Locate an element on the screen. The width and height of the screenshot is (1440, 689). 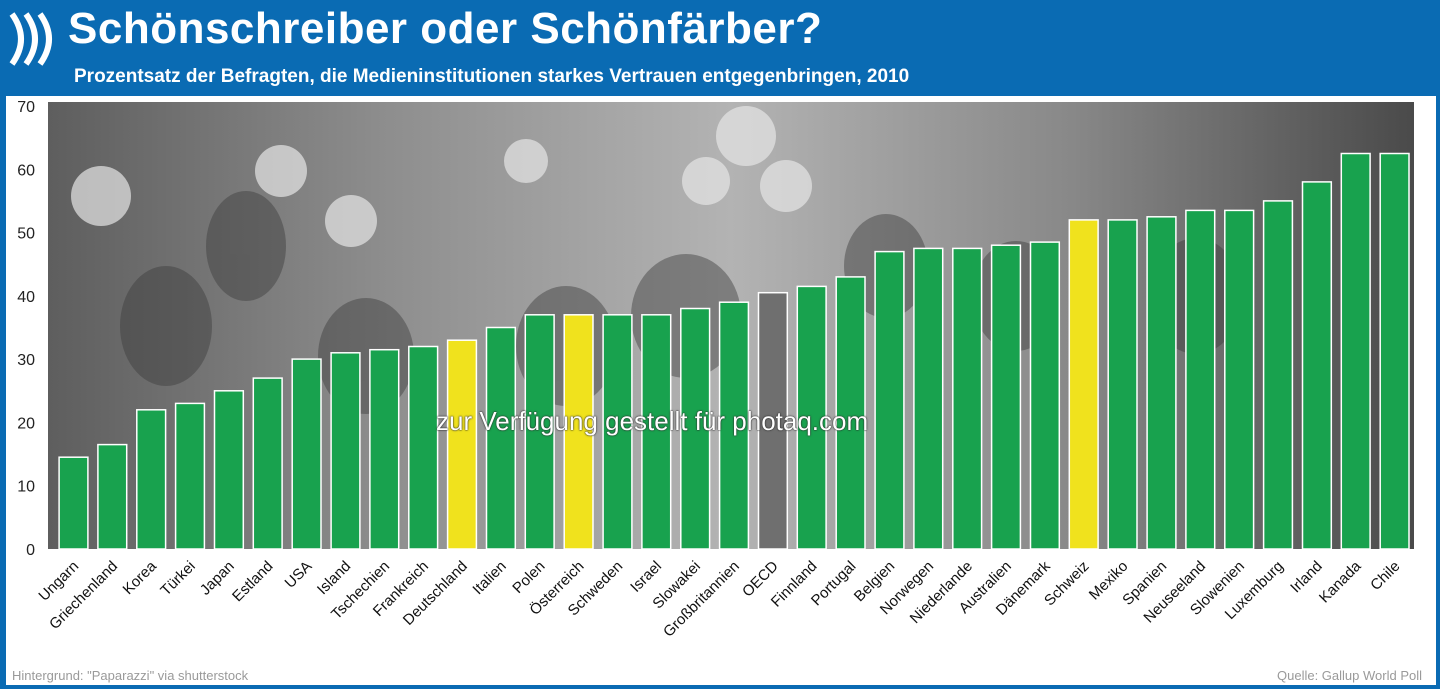
bar-oecd is located at coordinates (773, 420).